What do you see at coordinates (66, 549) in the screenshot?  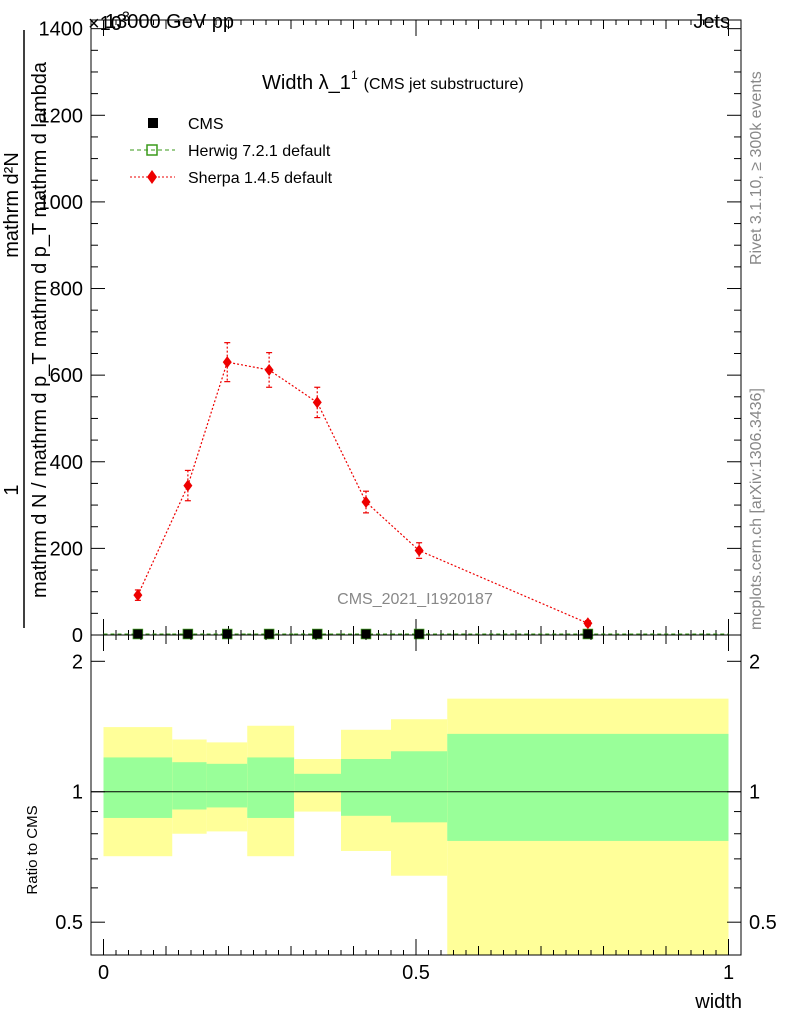 I see `main-y-tick-label: 200` at bounding box center [66, 549].